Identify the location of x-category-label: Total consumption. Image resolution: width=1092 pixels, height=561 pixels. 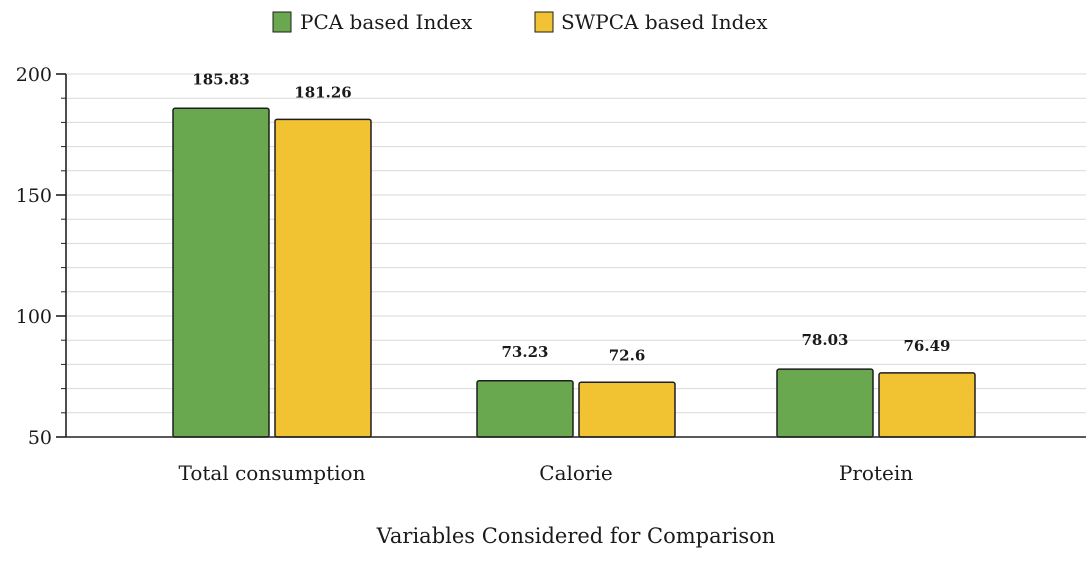
(272, 473).